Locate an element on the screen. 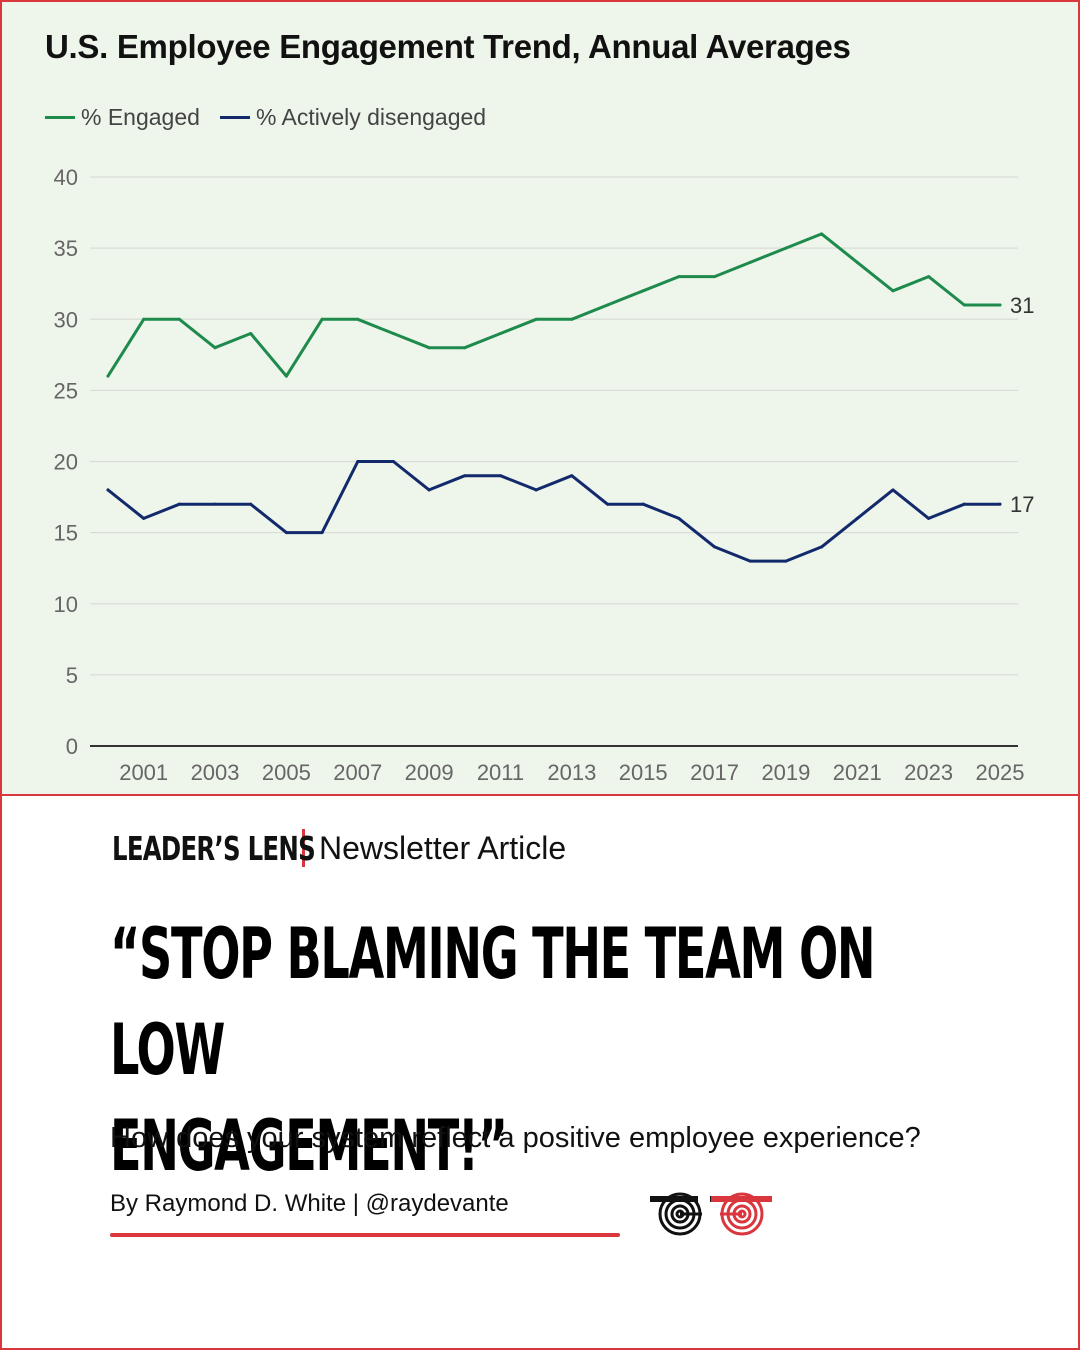 The image size is (1080, 1350). point-disengaged-2005 is located at coordinates (286, 533).